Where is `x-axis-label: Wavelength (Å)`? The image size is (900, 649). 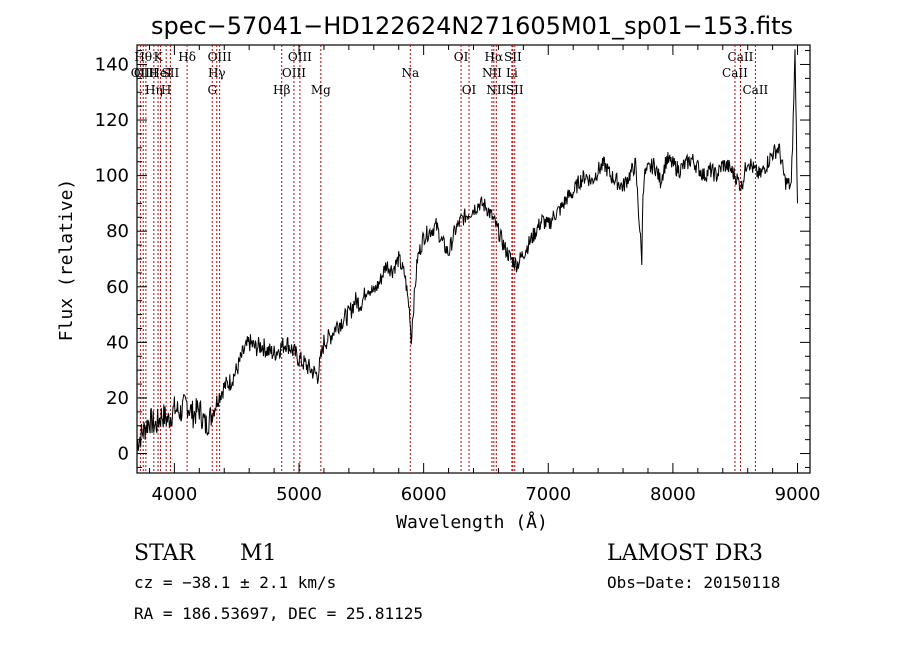
x-axis-label: Wavelength (Å) is located at coordinates (472, 522).